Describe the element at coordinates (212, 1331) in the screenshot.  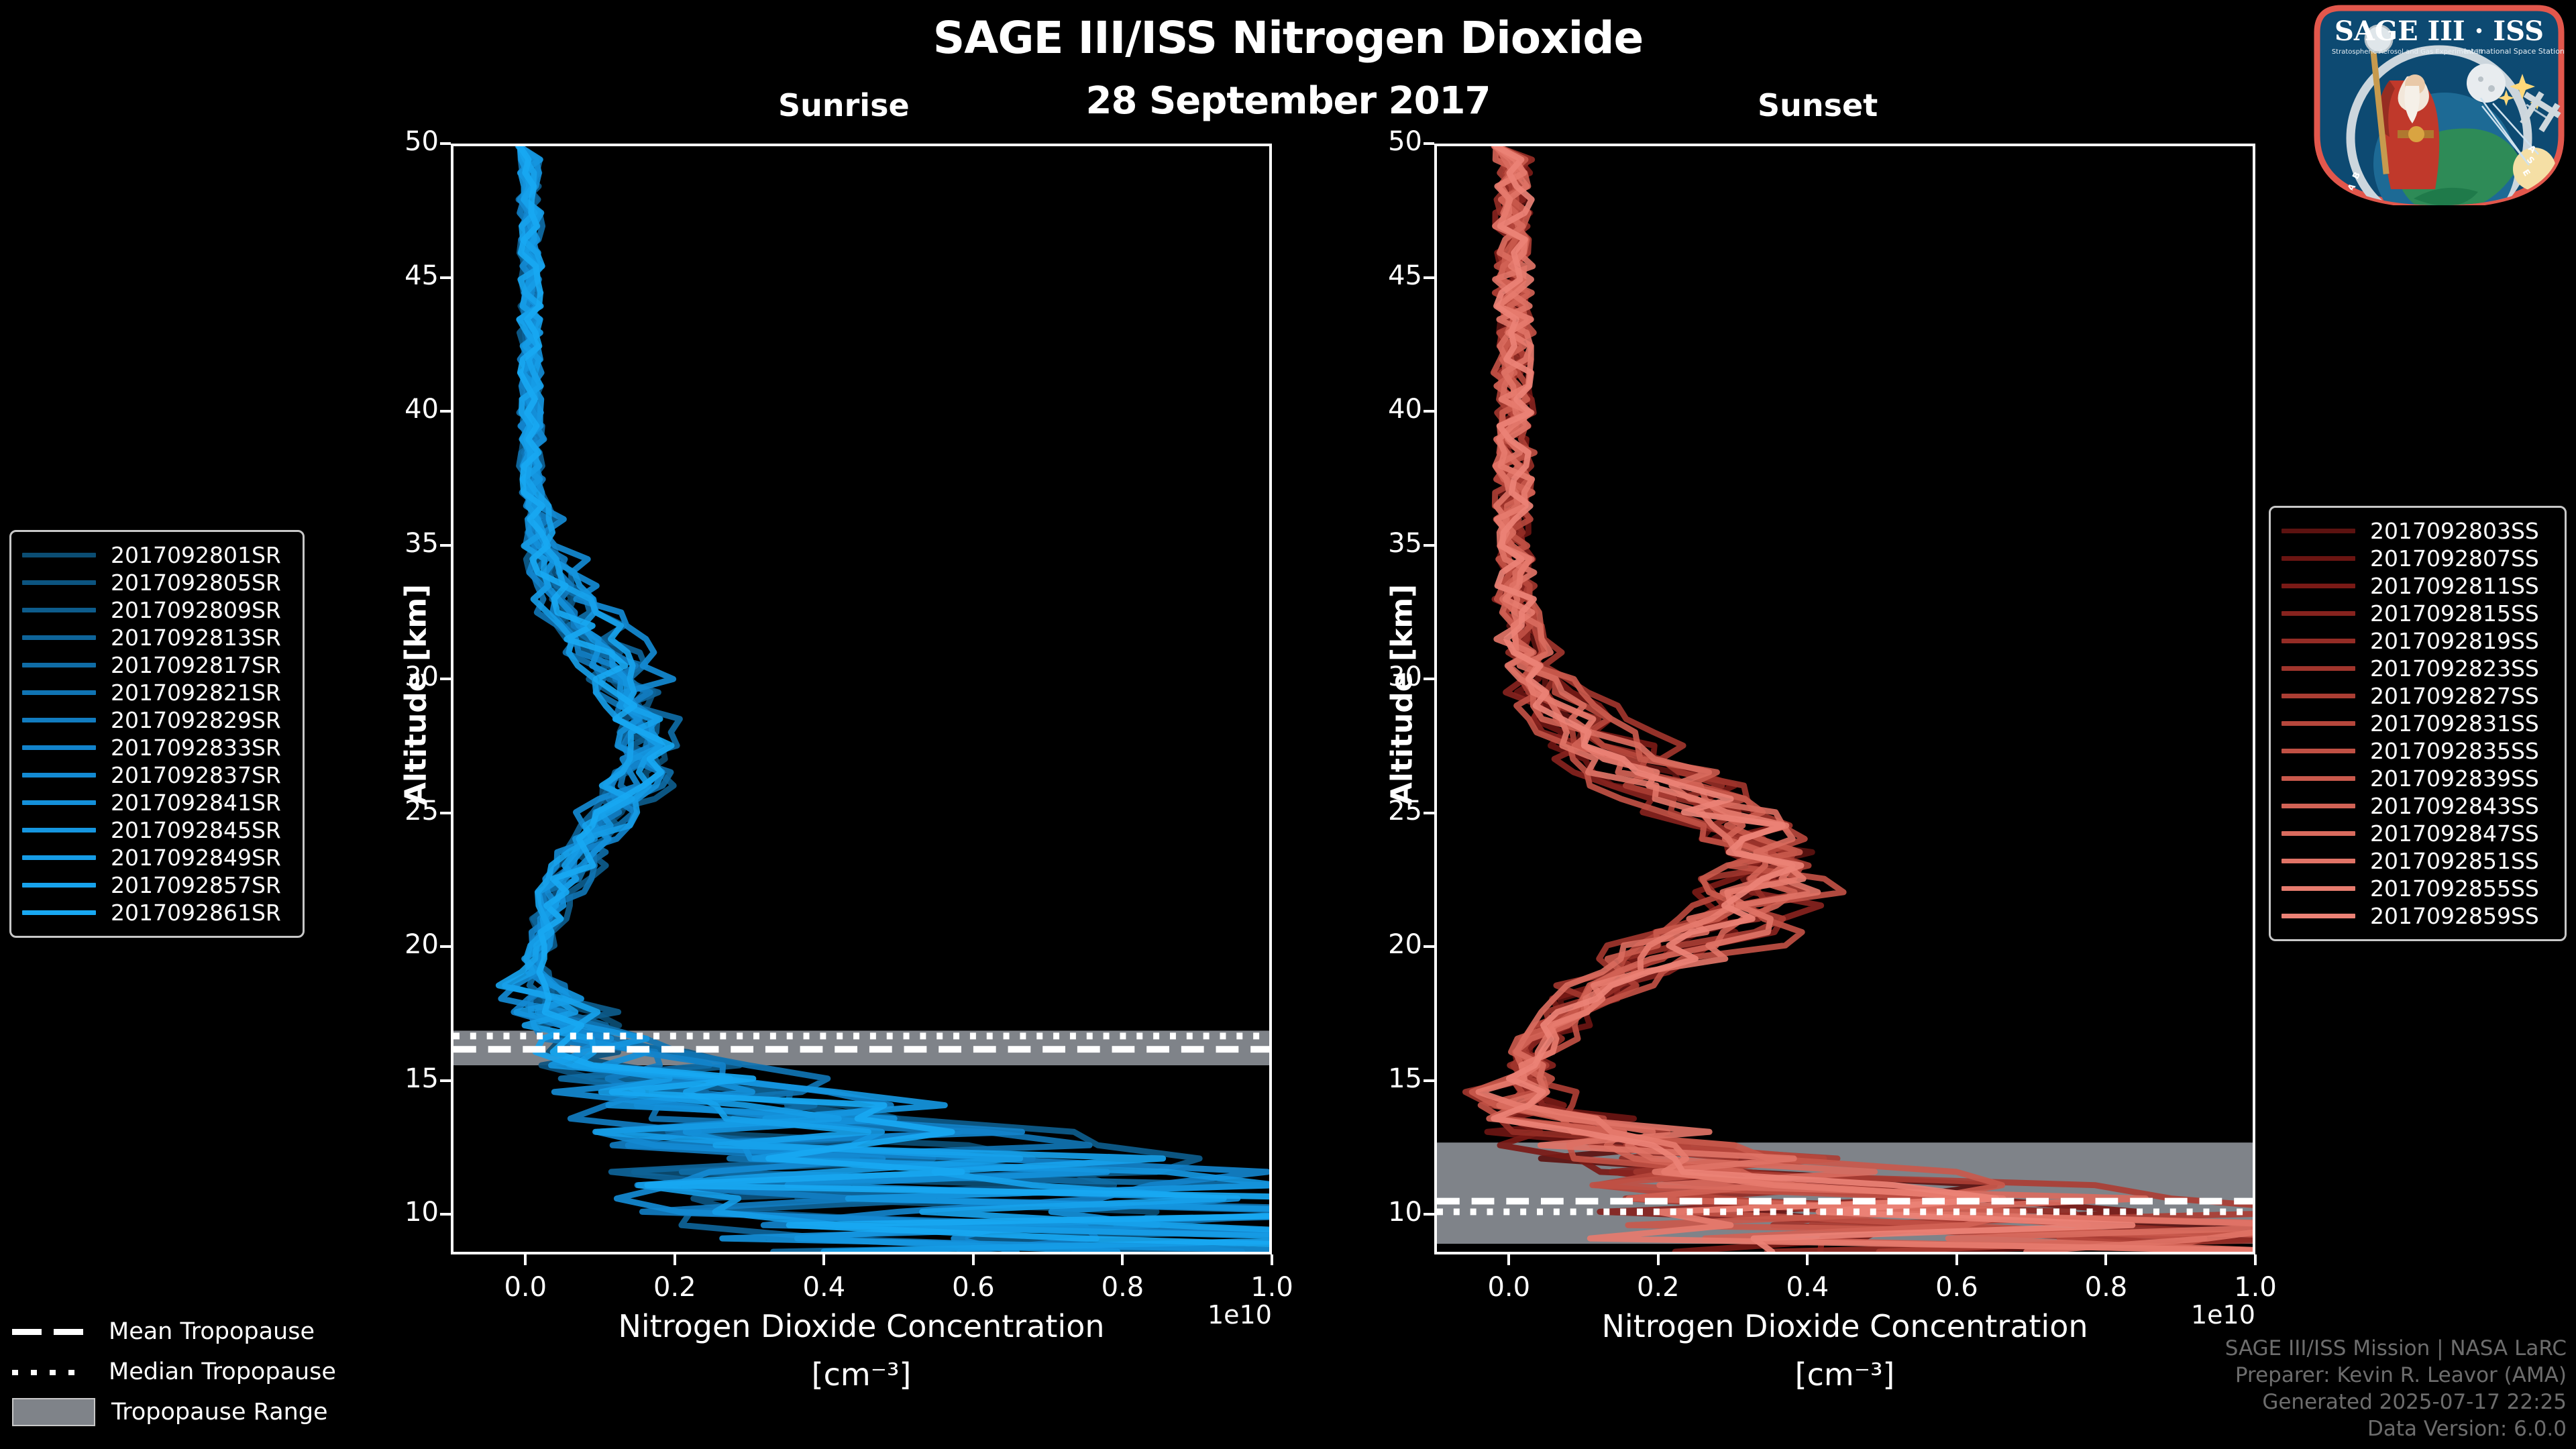
I see `legend-label-mean-tropopause: Mean Tropopause` at that location.